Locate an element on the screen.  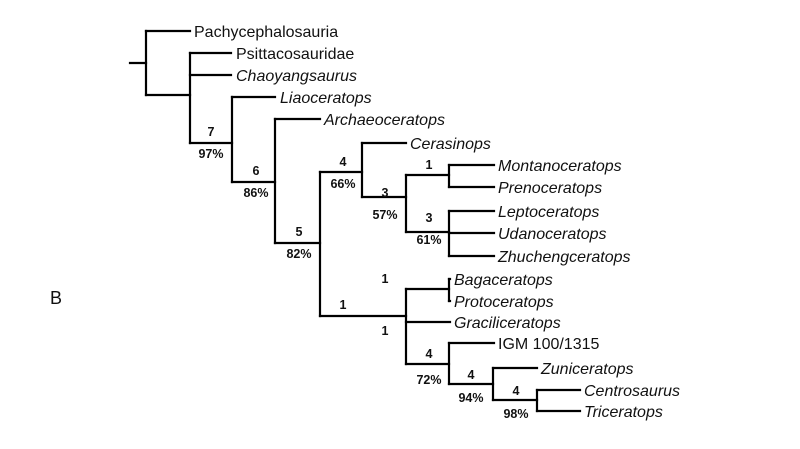
taxon-triceratops: Triceratops is located at coordinates (623, 412).